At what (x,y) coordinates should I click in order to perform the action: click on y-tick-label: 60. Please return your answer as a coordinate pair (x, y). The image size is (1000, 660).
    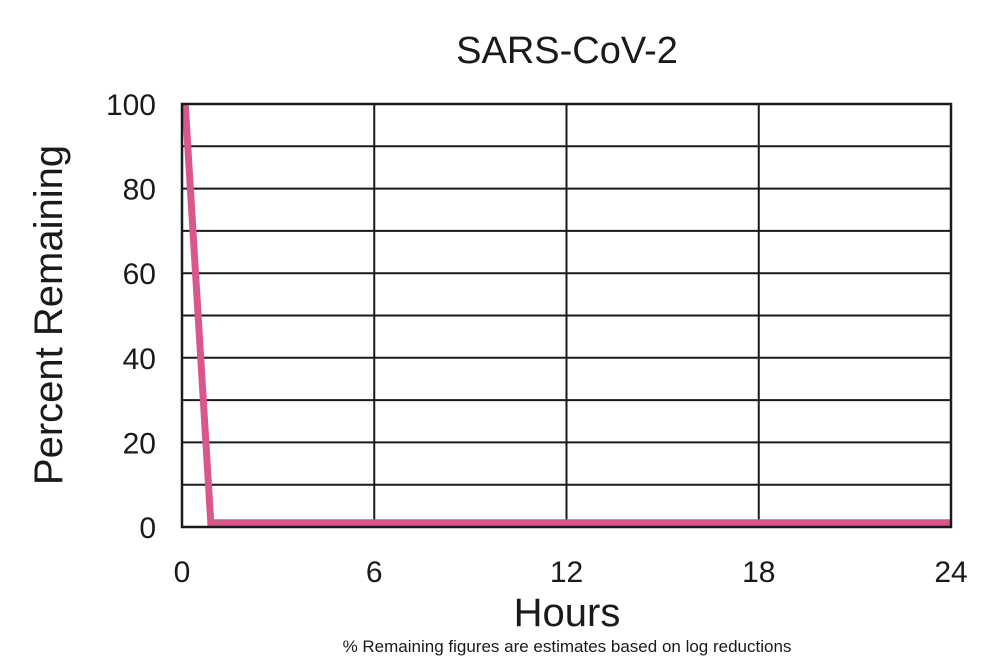
    Looking at the image, I should click on (139, 274).